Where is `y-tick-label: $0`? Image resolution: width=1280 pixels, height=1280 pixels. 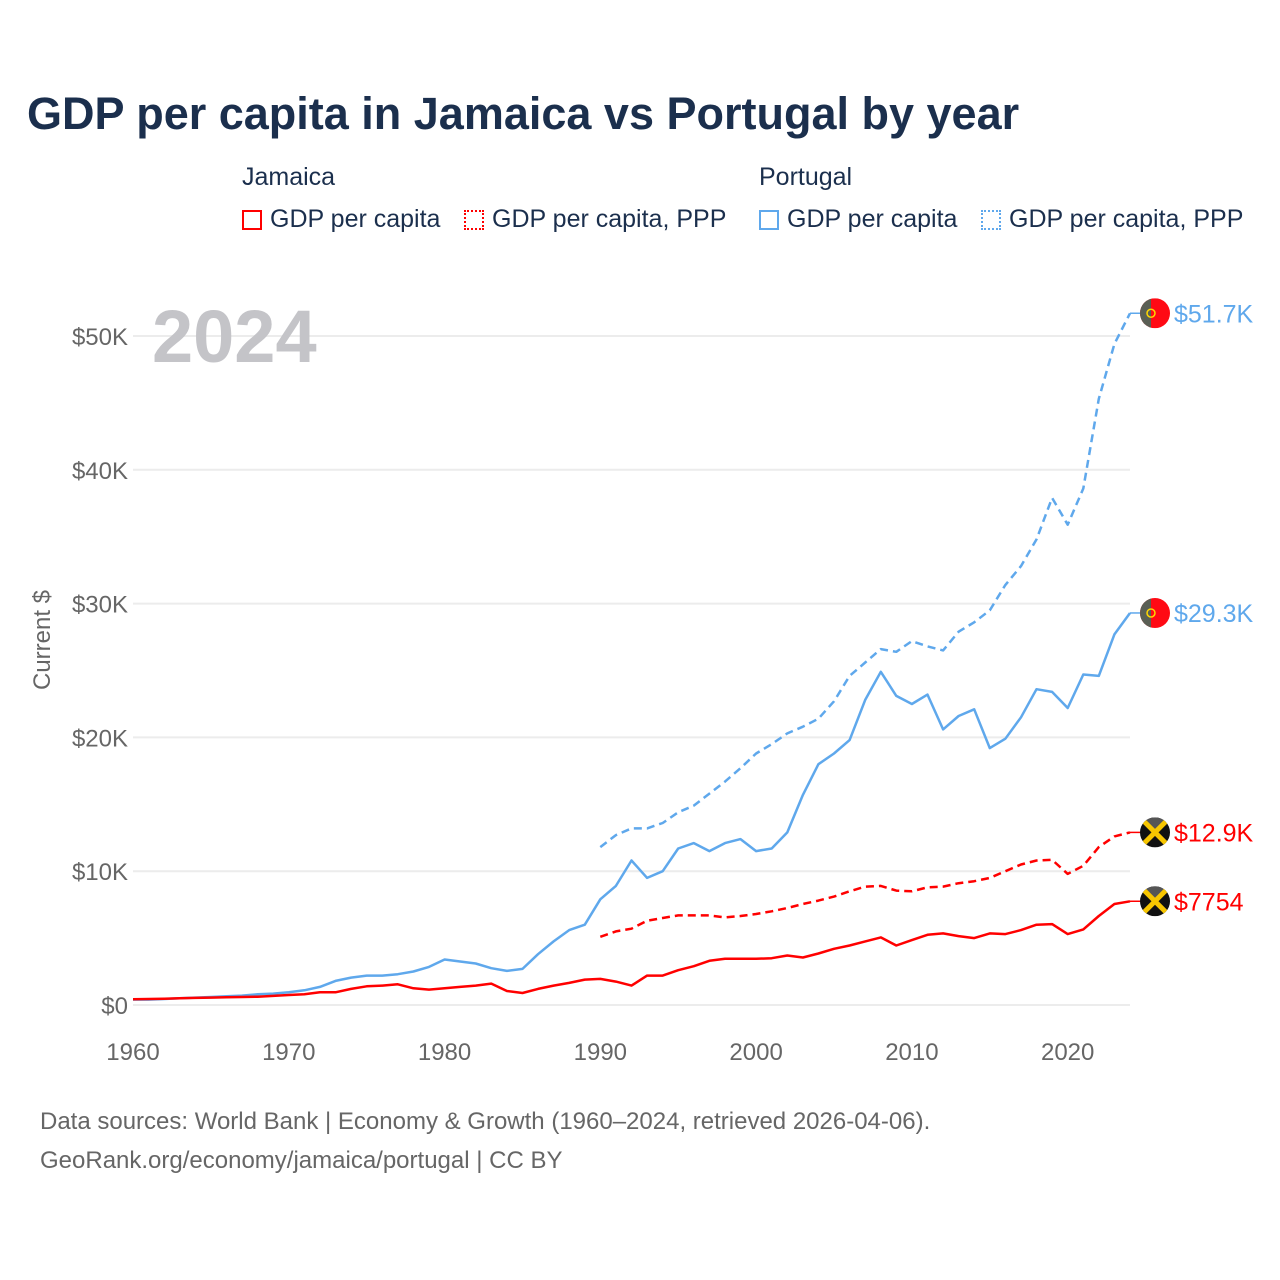
y-tick-label: $0 is located at coordinates (114, 1006).